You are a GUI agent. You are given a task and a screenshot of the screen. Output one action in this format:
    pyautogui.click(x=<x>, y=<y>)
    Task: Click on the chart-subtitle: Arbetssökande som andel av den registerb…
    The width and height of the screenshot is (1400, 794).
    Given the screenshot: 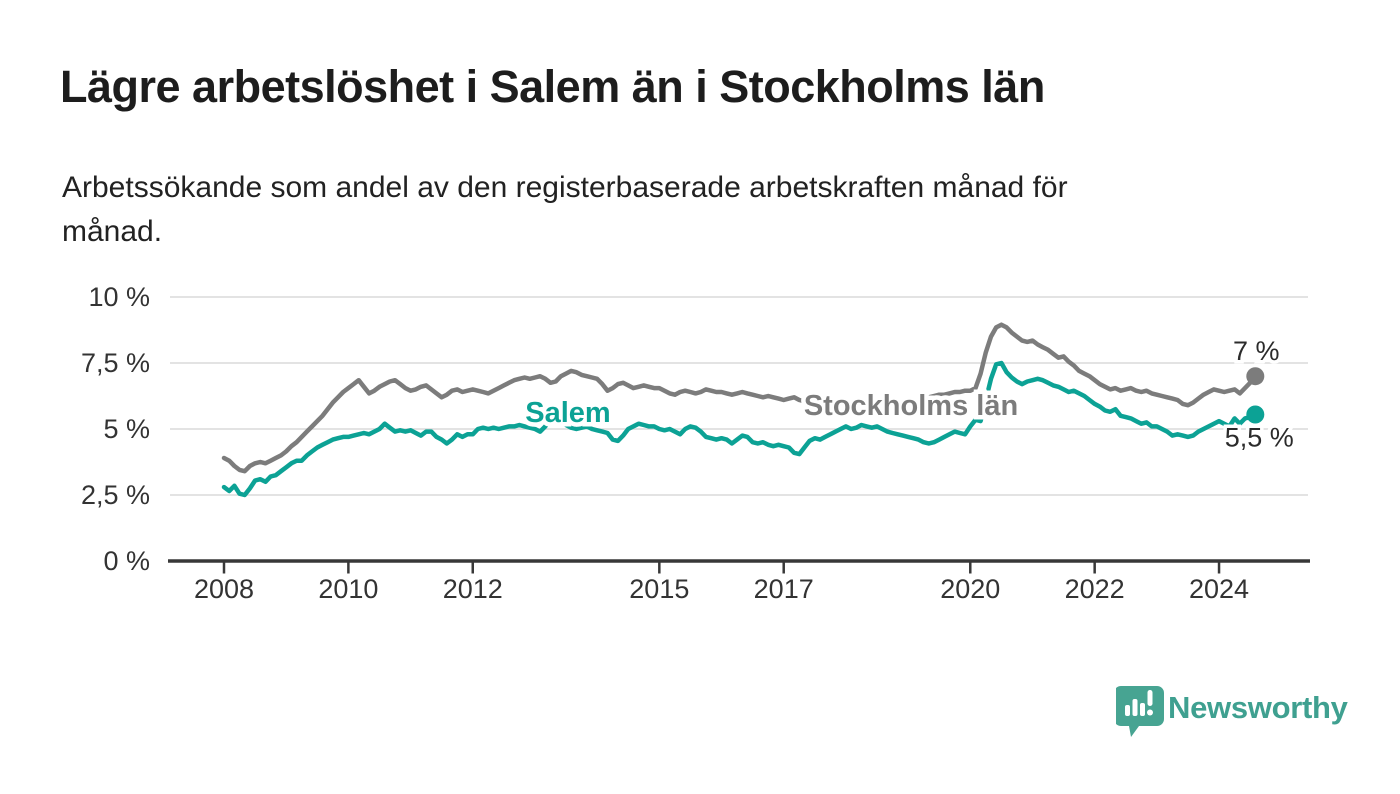 What is the action you would take?
    pyautogui.click(x=565, y=210)
    